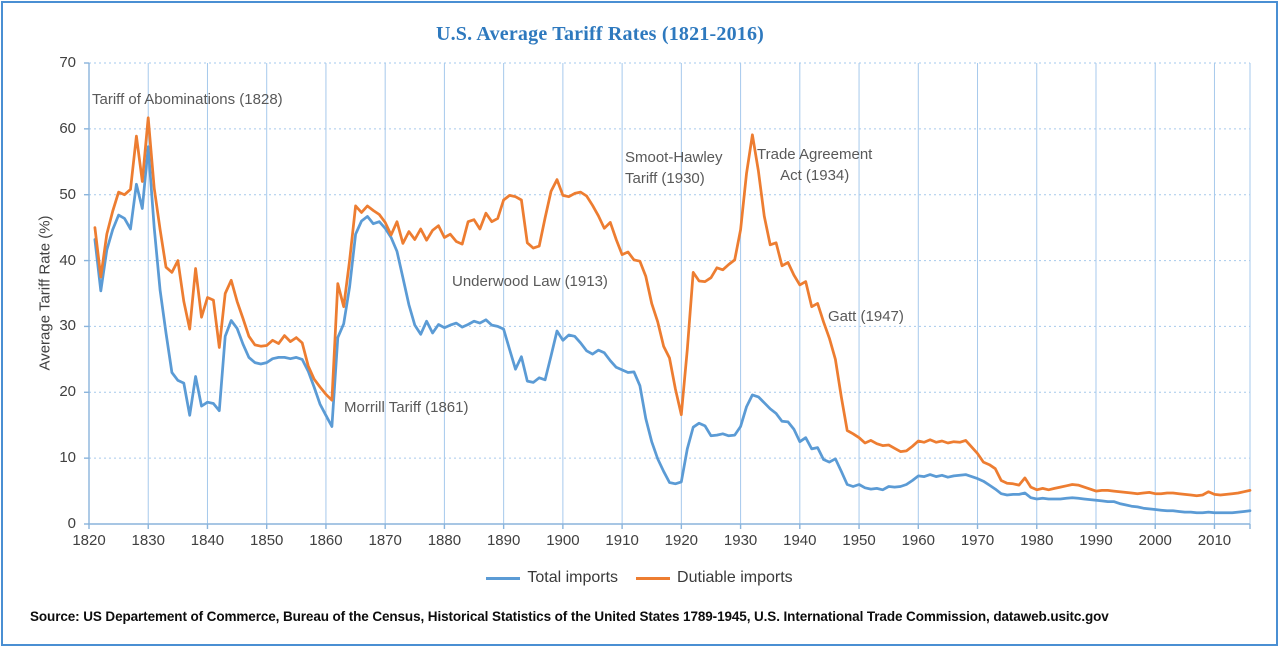 The image size is (1279, 647). Describe the element at coordinates (815, 175) in the screenshot. I see `chart-annotation-line: Act (1934)` at that location.